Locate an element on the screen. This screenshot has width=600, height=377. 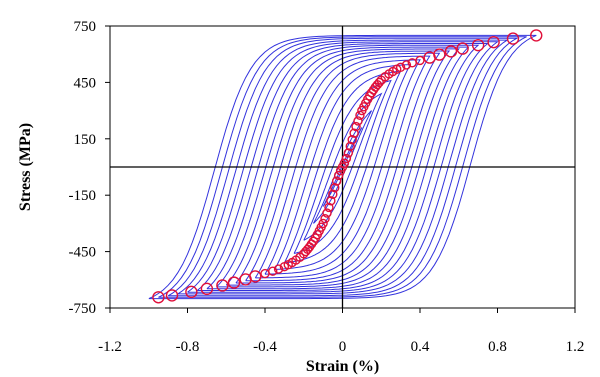
y-axis-title: Stress (MPa) is located at coordinates (25, 167).